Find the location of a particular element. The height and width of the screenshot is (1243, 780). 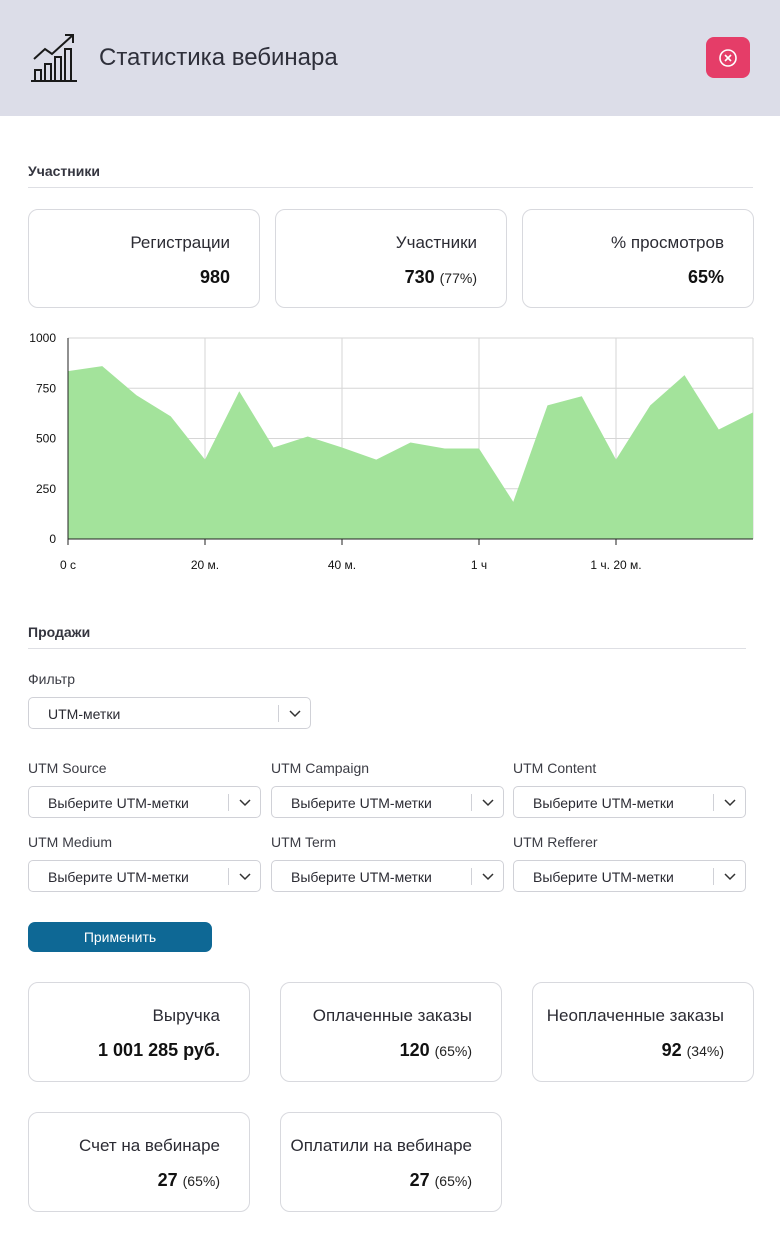

stats-chart-icon is located at coordinates (54, 58).